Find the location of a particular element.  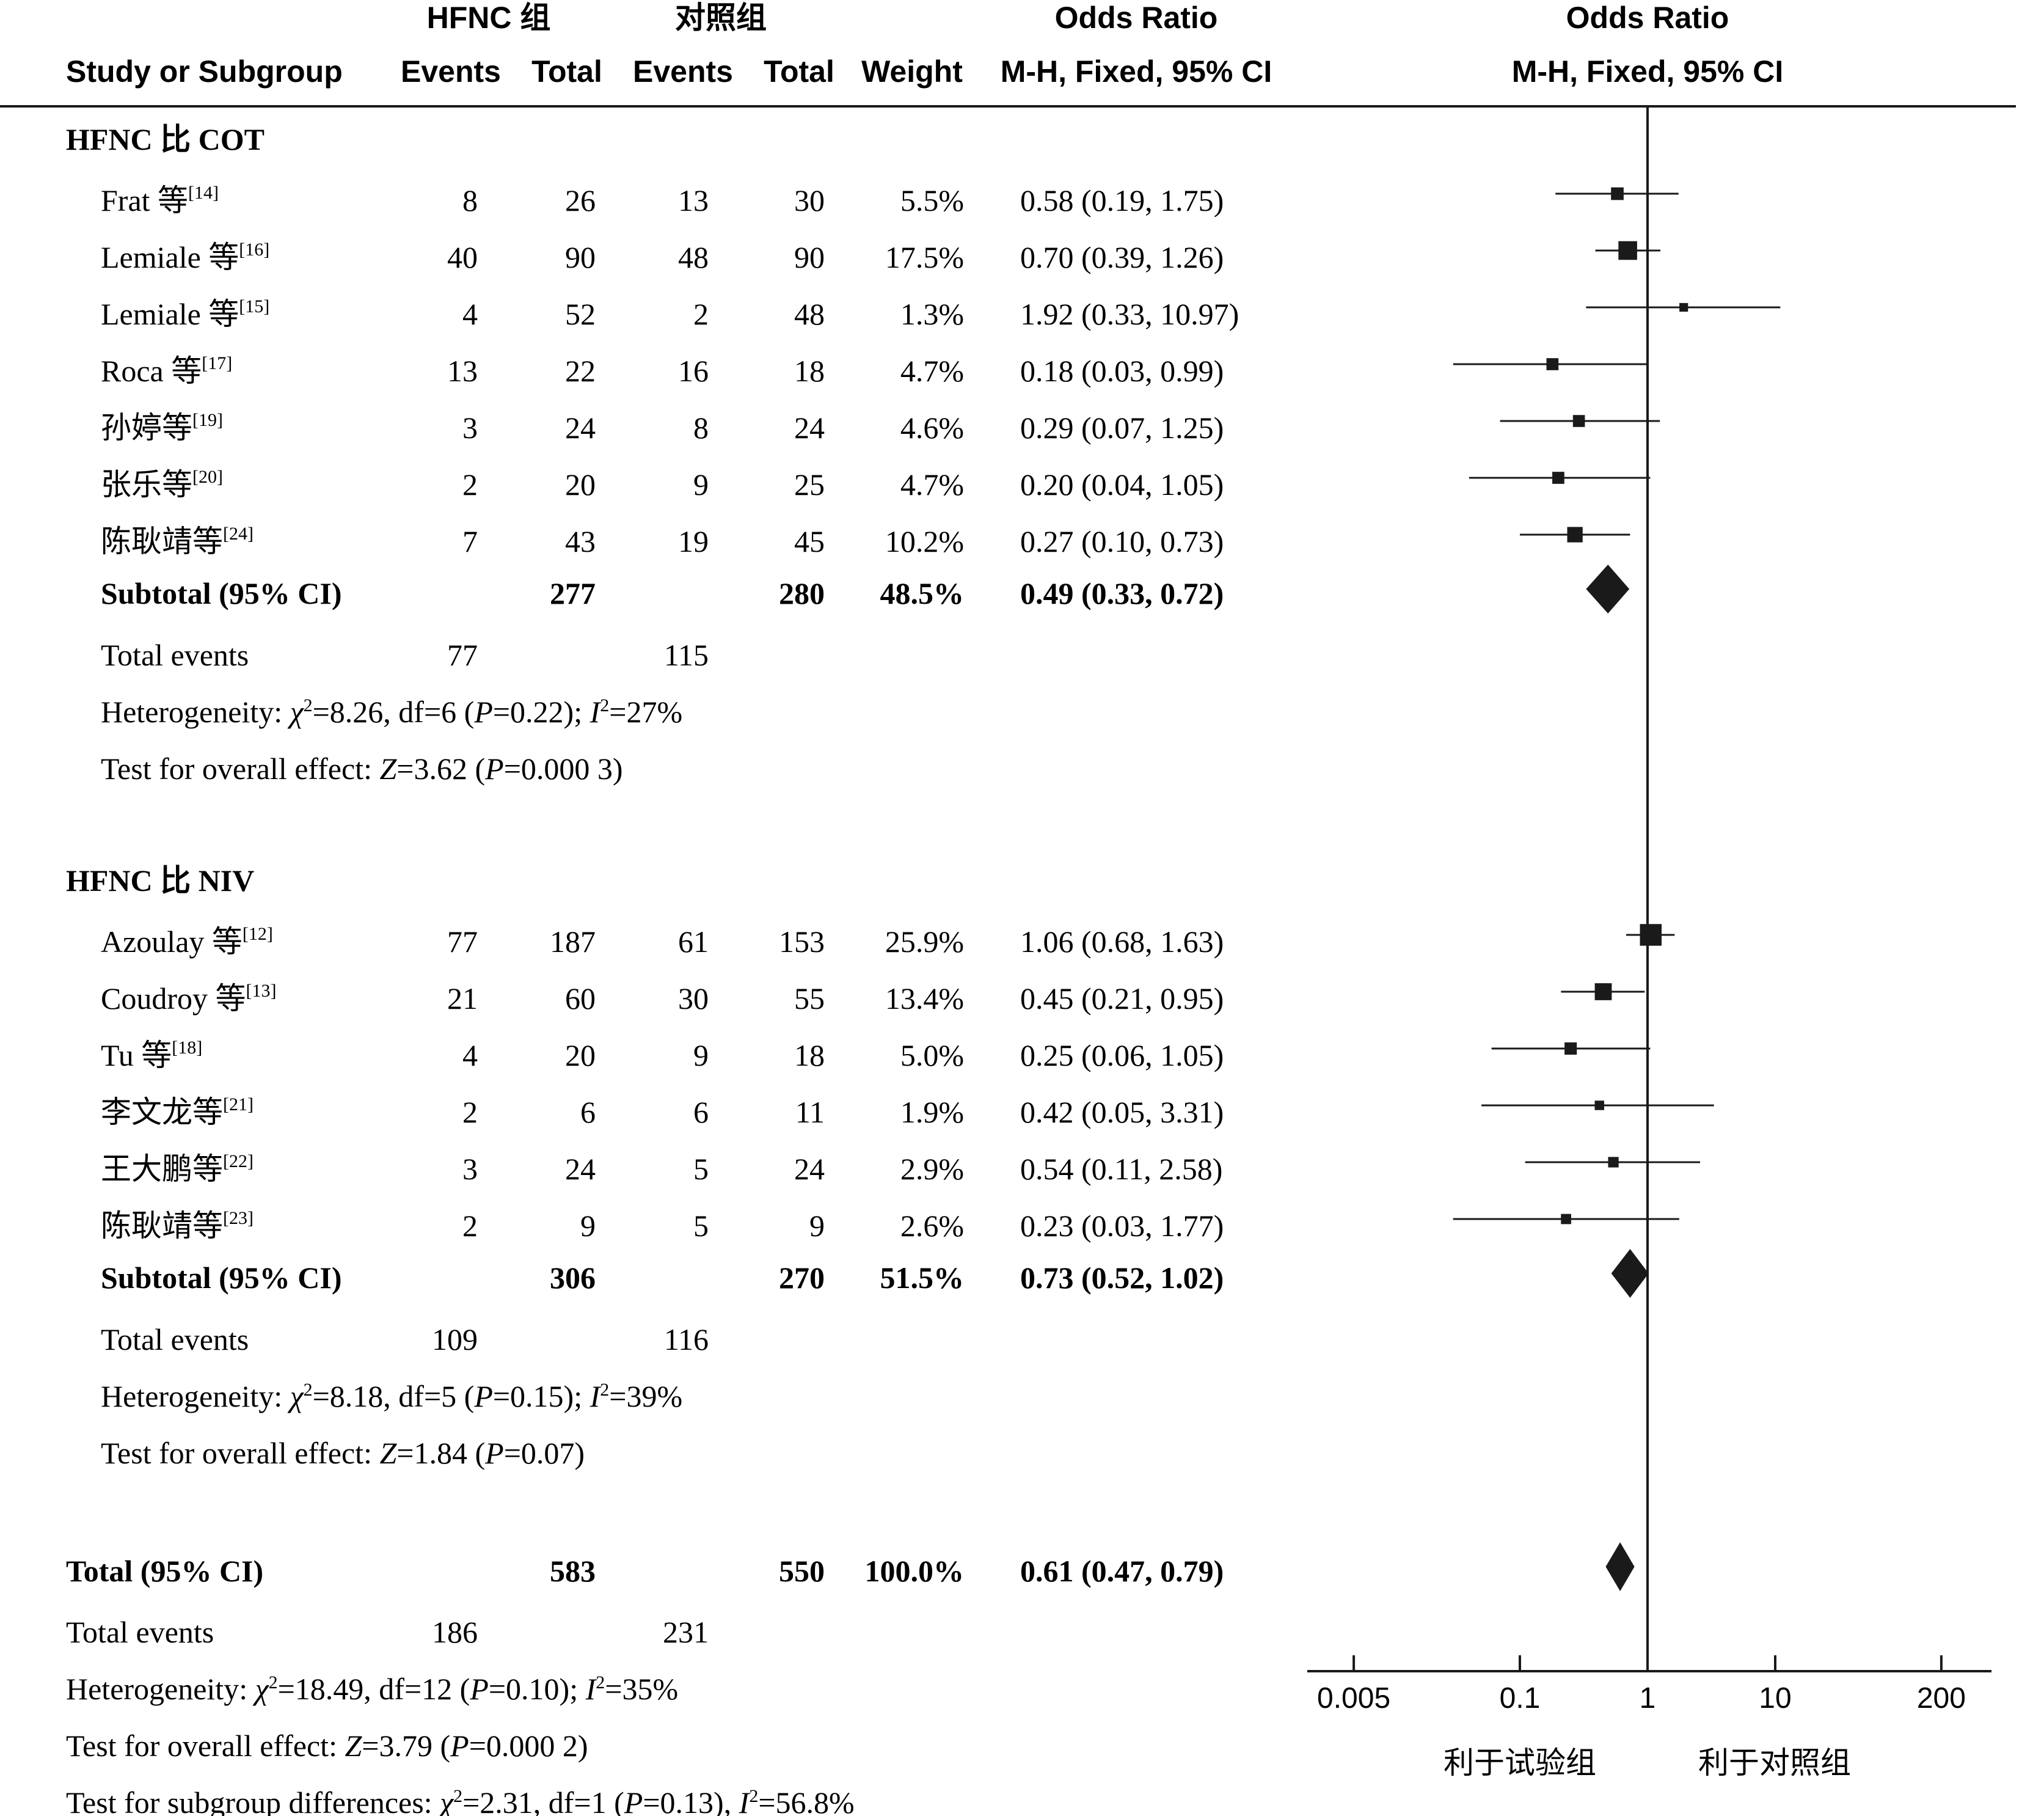

total1-cell: 60 is located at coordinates (581, 998).